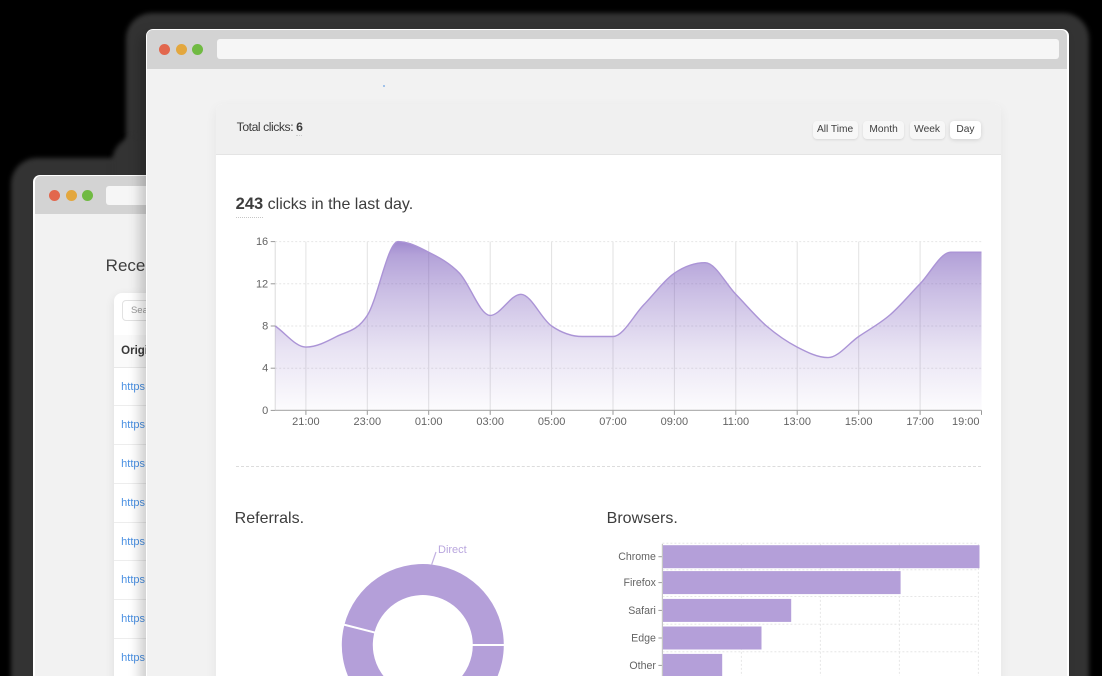 The image size is (1102, 676). Describe the element at coordinates (265, 326) in the screenshot. I see `svg-text: 8` at that location.